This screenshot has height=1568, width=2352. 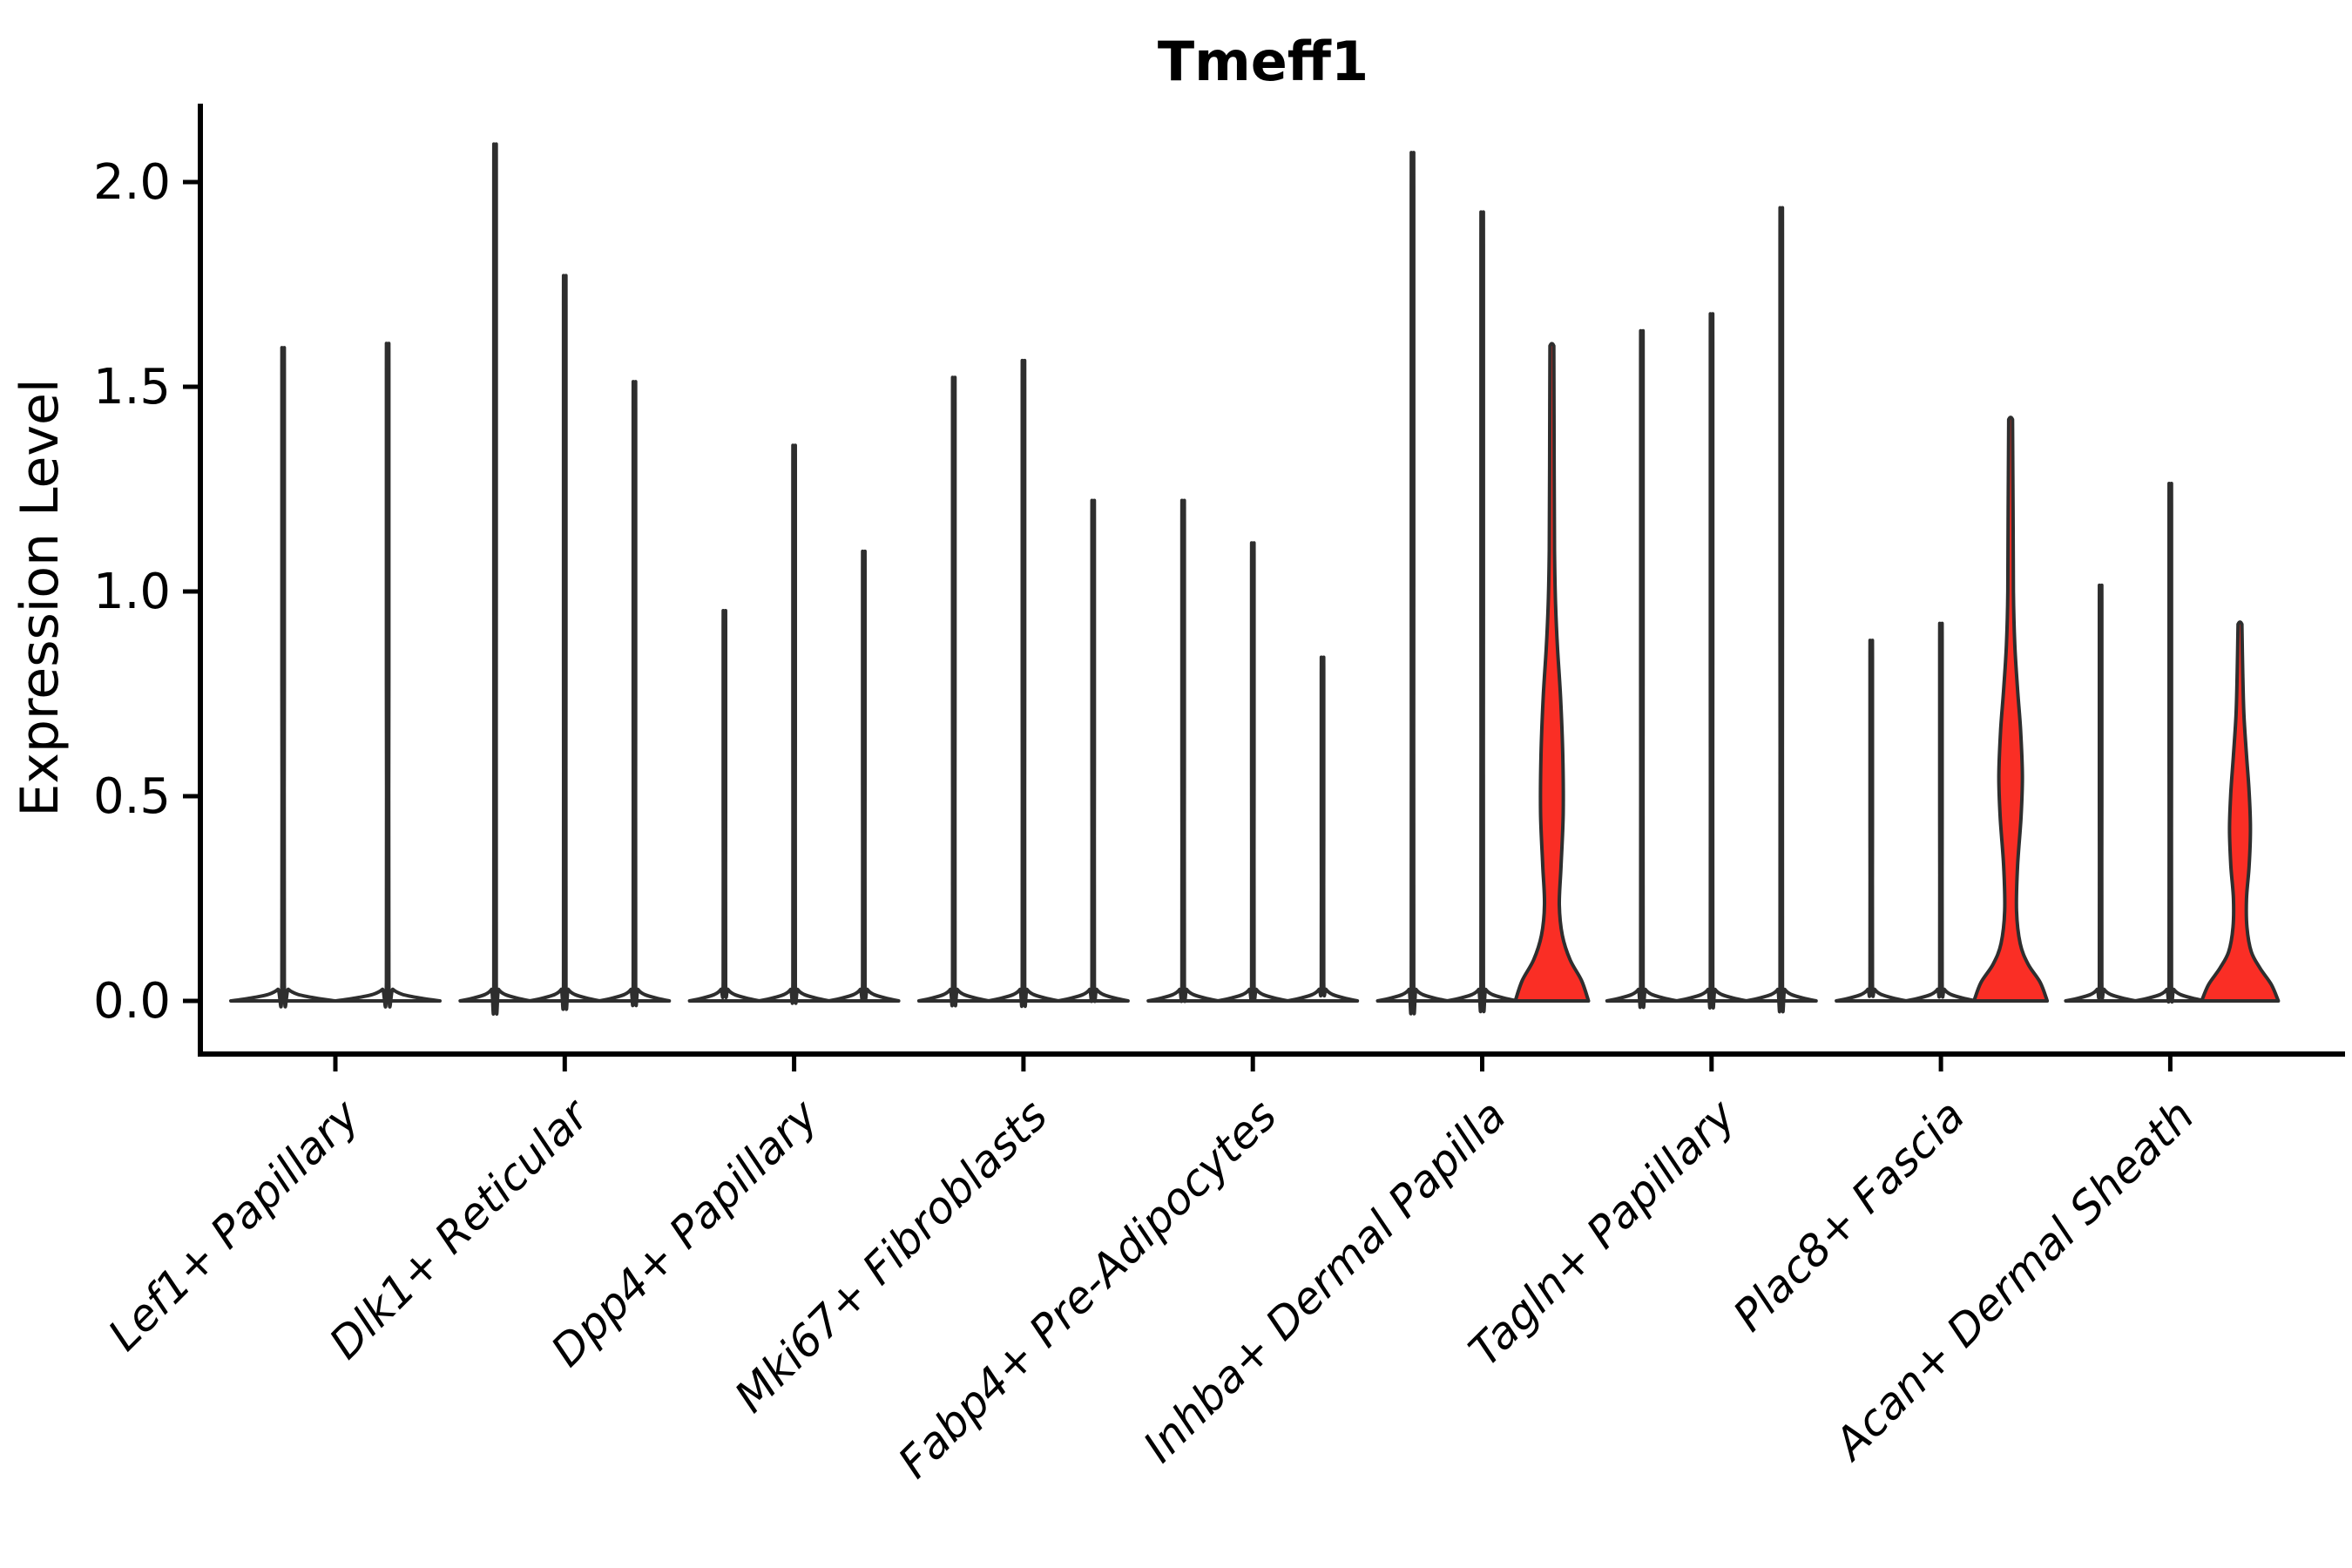 What do you see at coordinates (233, 1224) in the screenshot?
I see `x-axis-label: Lef1+ Papillary` at bounding box center [233, 1224].